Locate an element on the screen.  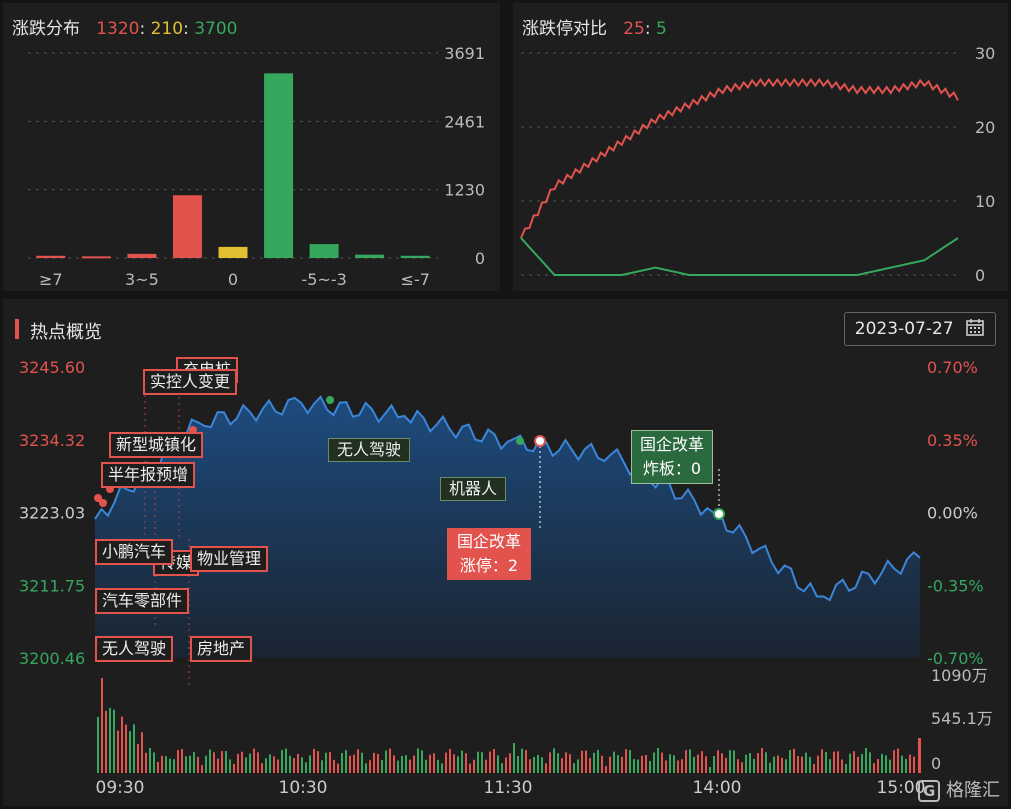
down-count: 3700 is located at coordinates (216, 29).